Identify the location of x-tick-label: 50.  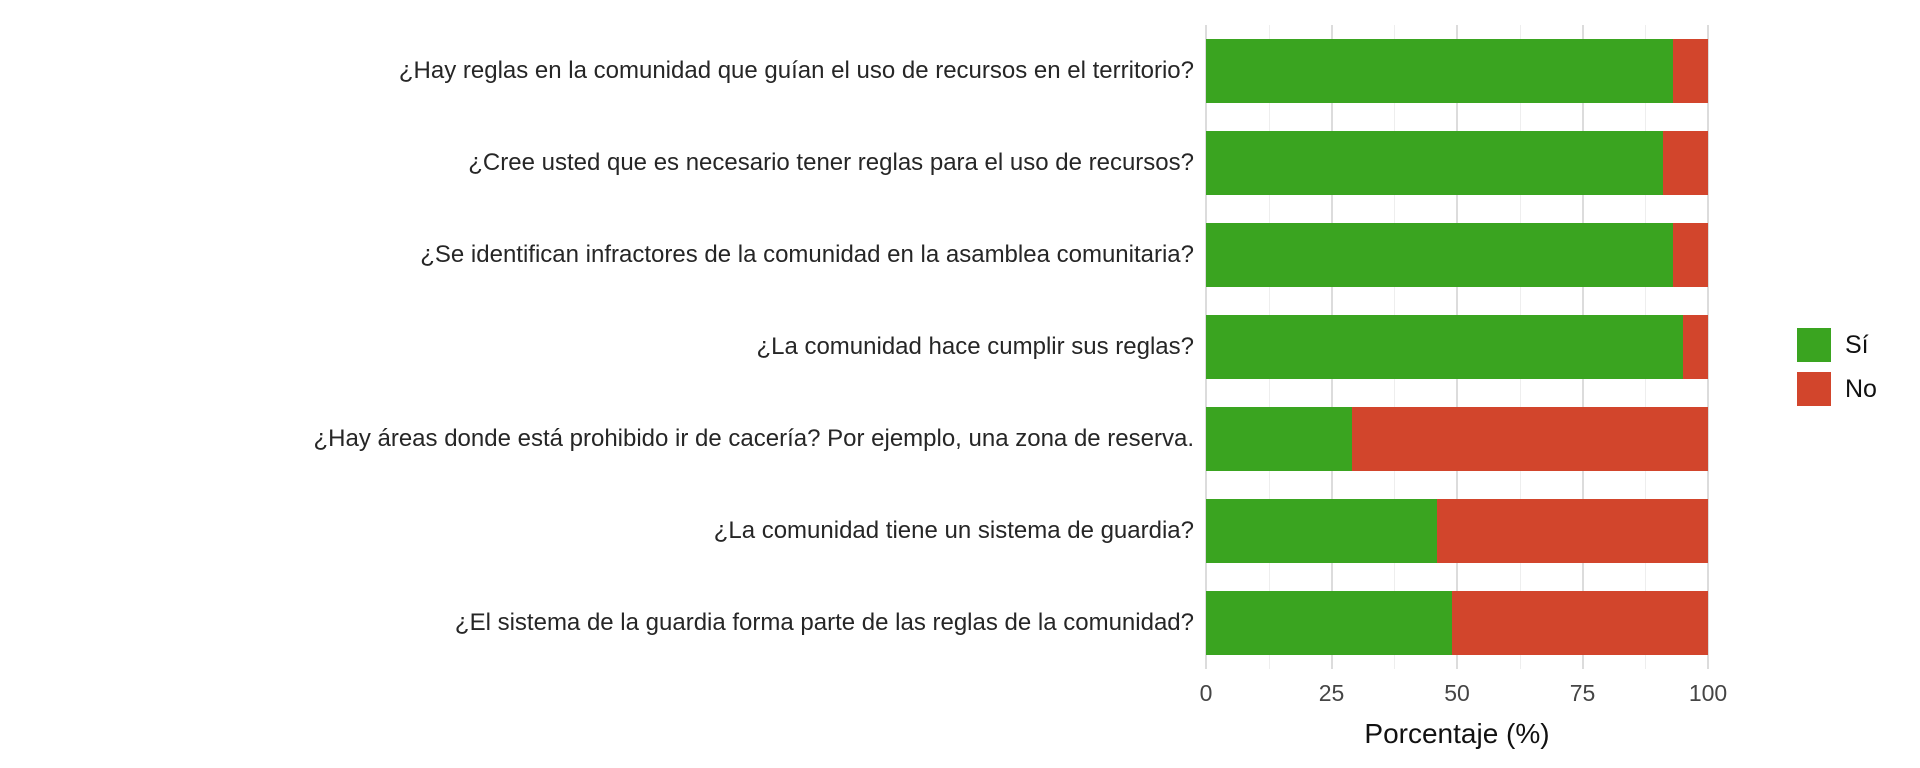
(1457, 693).